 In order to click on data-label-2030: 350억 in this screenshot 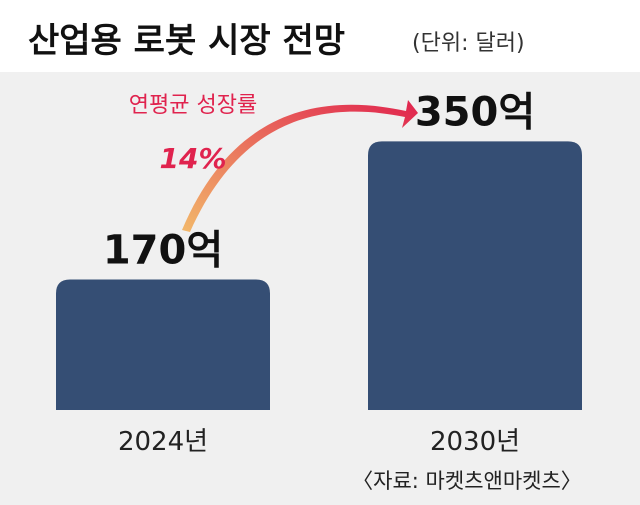, I will do `click(475, 112)`.